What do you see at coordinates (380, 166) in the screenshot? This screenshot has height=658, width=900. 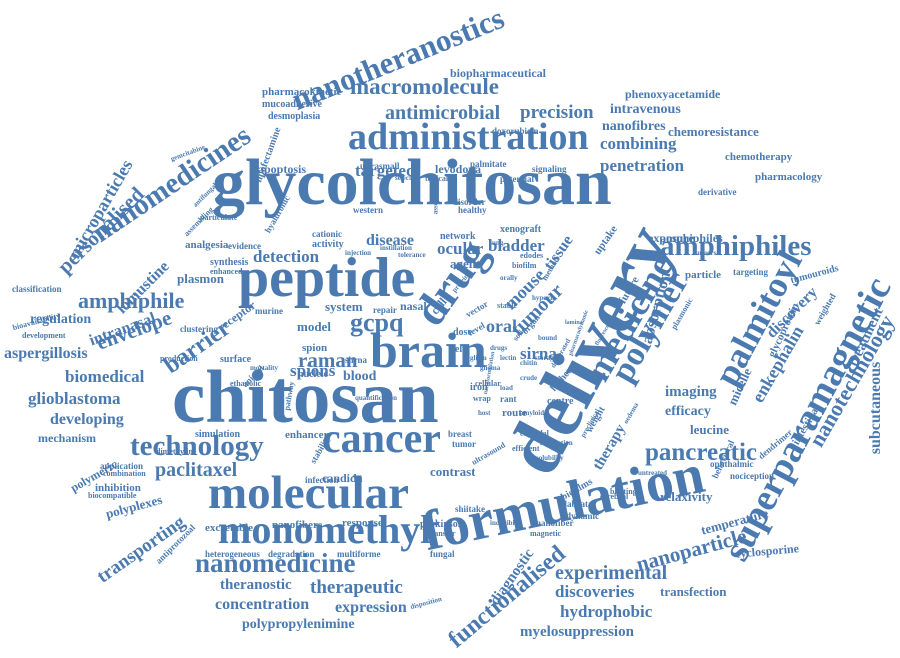 I see `word-ultrasmall: ultrasmall` at bounding box center [380, 166].